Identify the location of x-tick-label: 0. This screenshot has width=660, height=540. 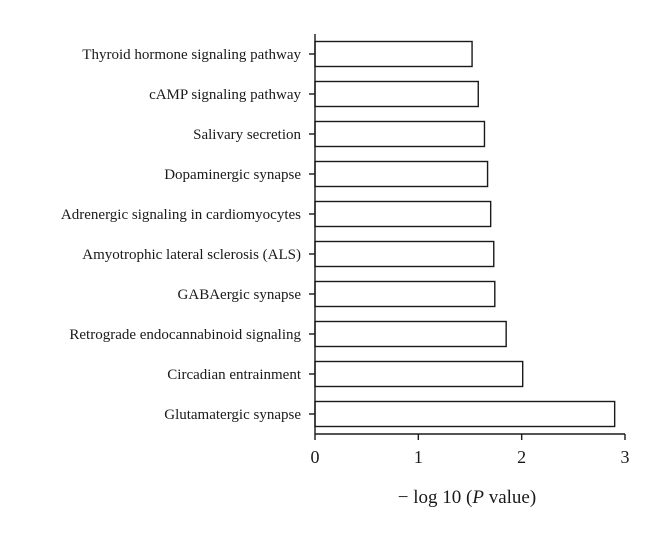
(315, 457).